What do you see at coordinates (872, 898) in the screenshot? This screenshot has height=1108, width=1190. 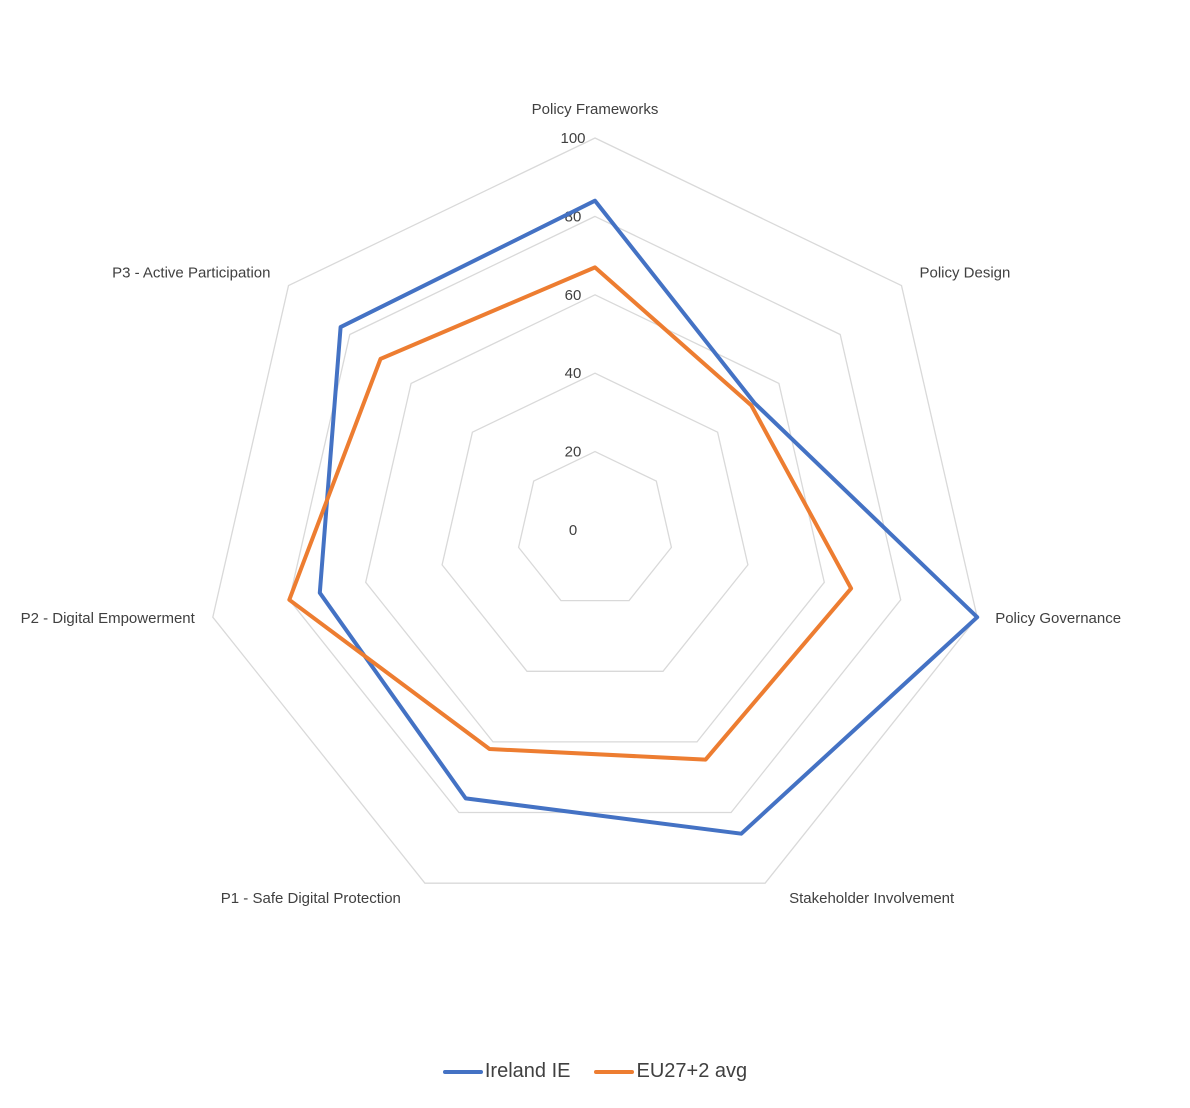 I see `category-label-3: Stakeholder Involvement` at bounding box center [872, 898].